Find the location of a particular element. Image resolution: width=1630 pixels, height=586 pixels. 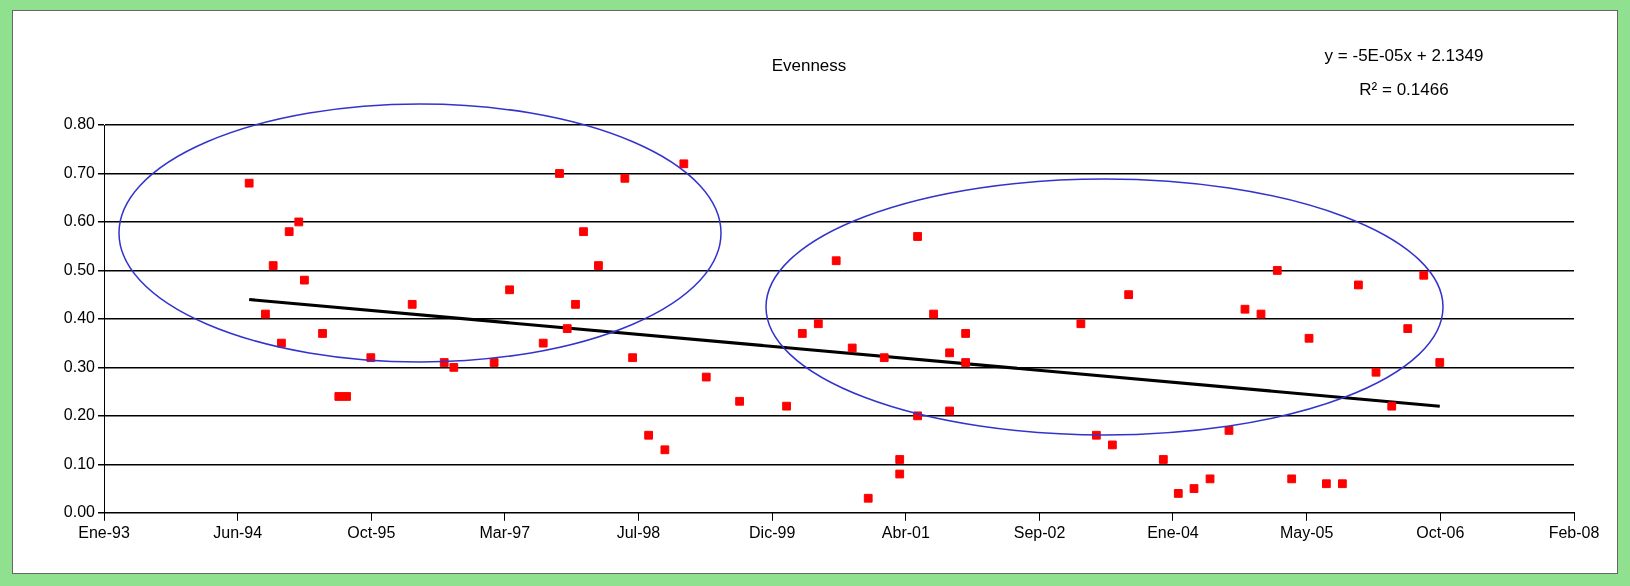

y-tick-label: 0.60 is located at coordinates (79, 221).